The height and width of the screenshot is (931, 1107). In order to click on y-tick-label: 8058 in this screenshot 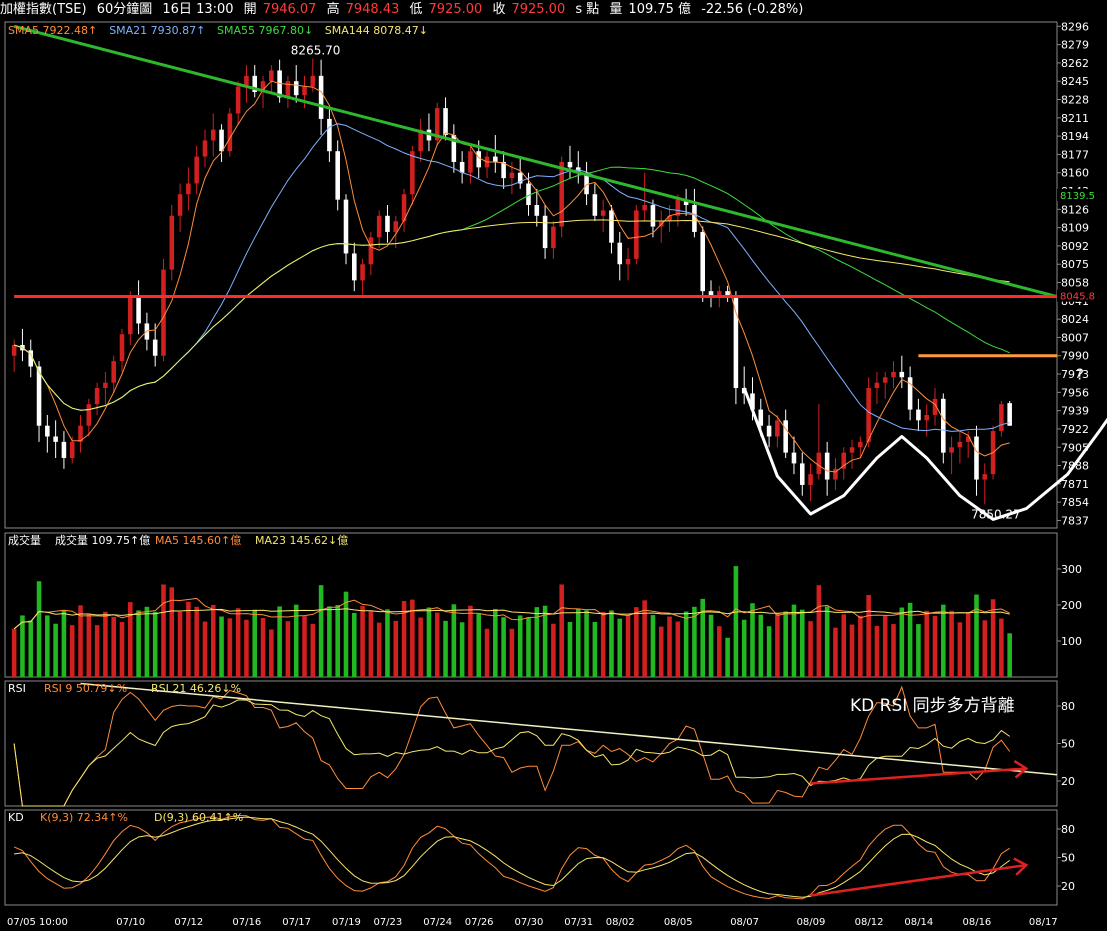, I will do `click(1075, 283)`.